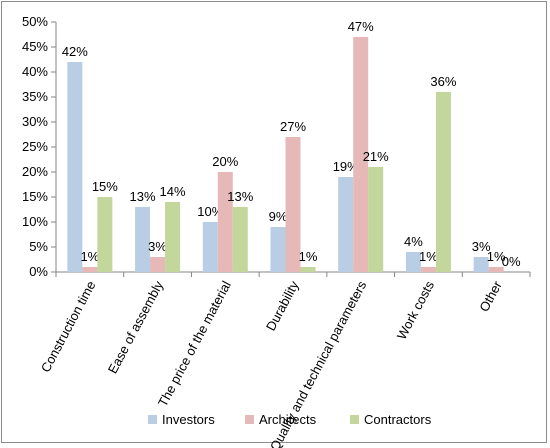 The height and width of the screenshot is (448, 550). I want to click on legend-swatch-architects, so click(249, 419).